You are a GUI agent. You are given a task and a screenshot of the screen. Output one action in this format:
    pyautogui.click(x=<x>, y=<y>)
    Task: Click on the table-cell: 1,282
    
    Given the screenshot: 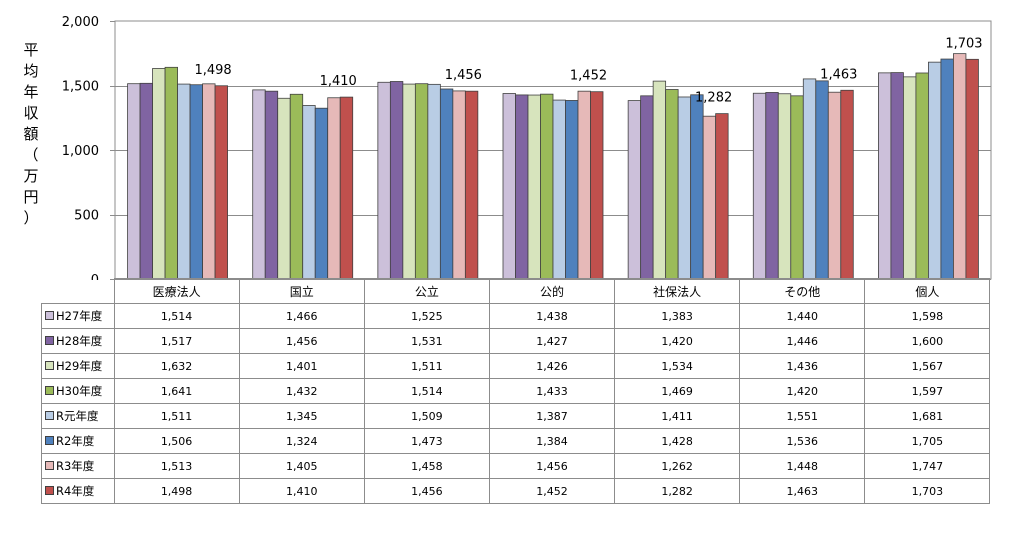 What is the action you would take?
    pyautogui.click(x=677, y=491)
    